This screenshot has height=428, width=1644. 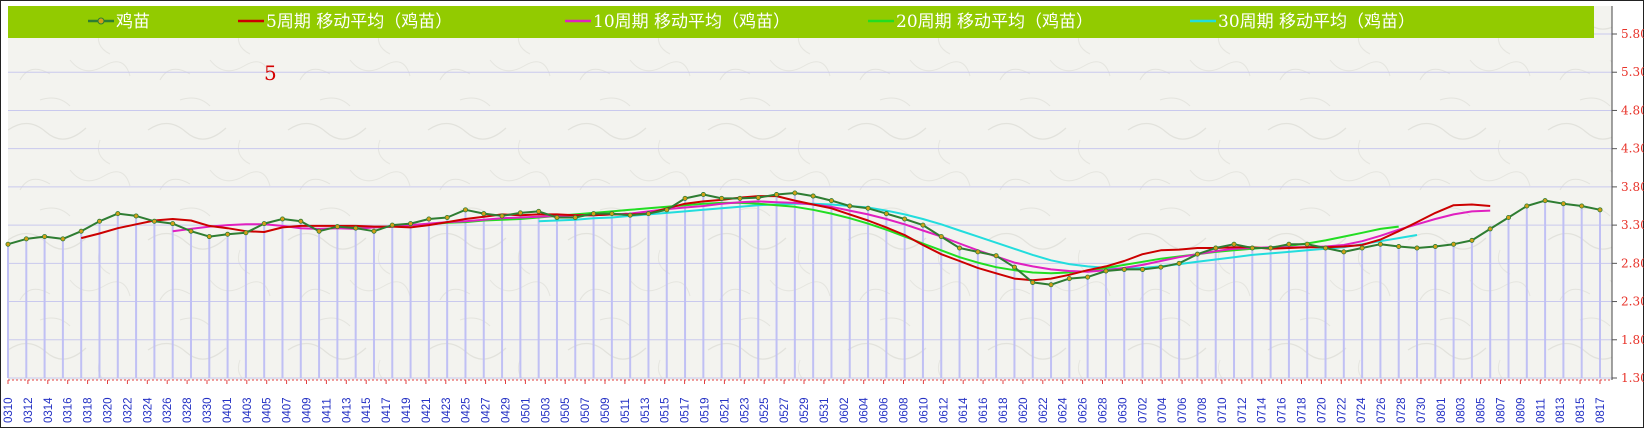 I want to click on x-tick-label-24: 0427, so click(x=487, y=410).